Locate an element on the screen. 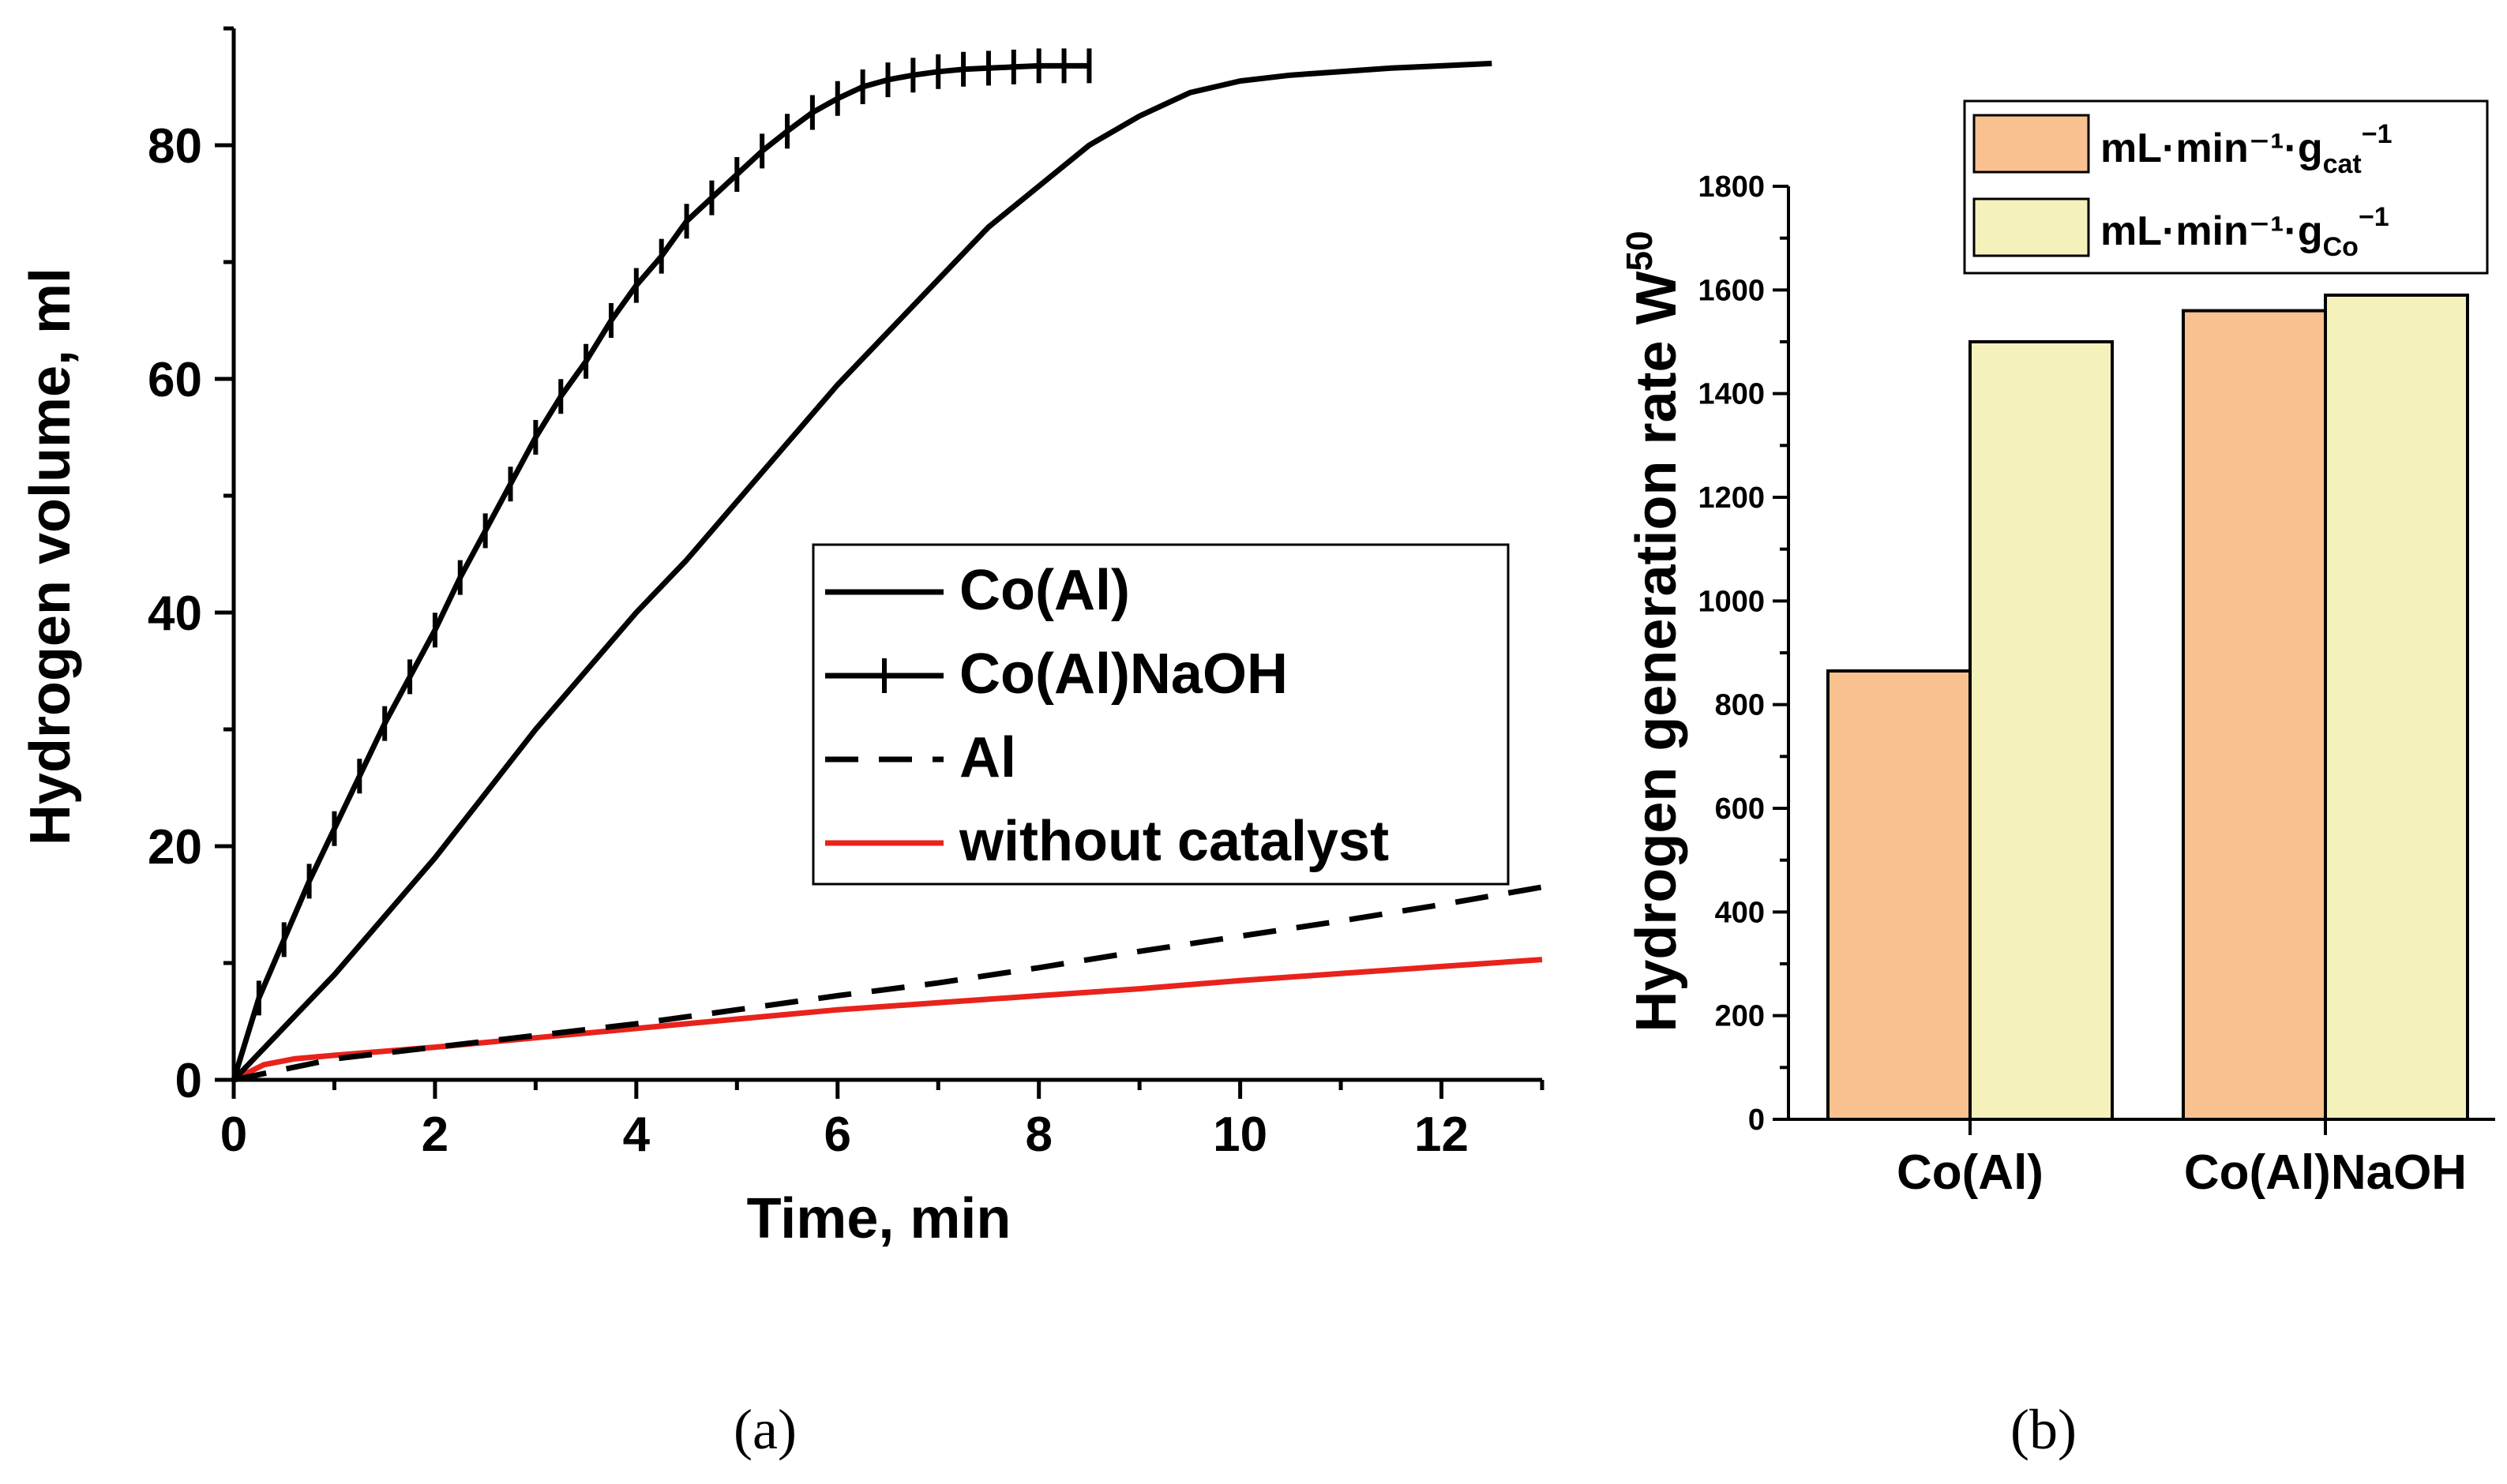 This screenshot has width=2507, height=1484. y-tick-label-b: 0 is located at coordinates (1756, 1121).